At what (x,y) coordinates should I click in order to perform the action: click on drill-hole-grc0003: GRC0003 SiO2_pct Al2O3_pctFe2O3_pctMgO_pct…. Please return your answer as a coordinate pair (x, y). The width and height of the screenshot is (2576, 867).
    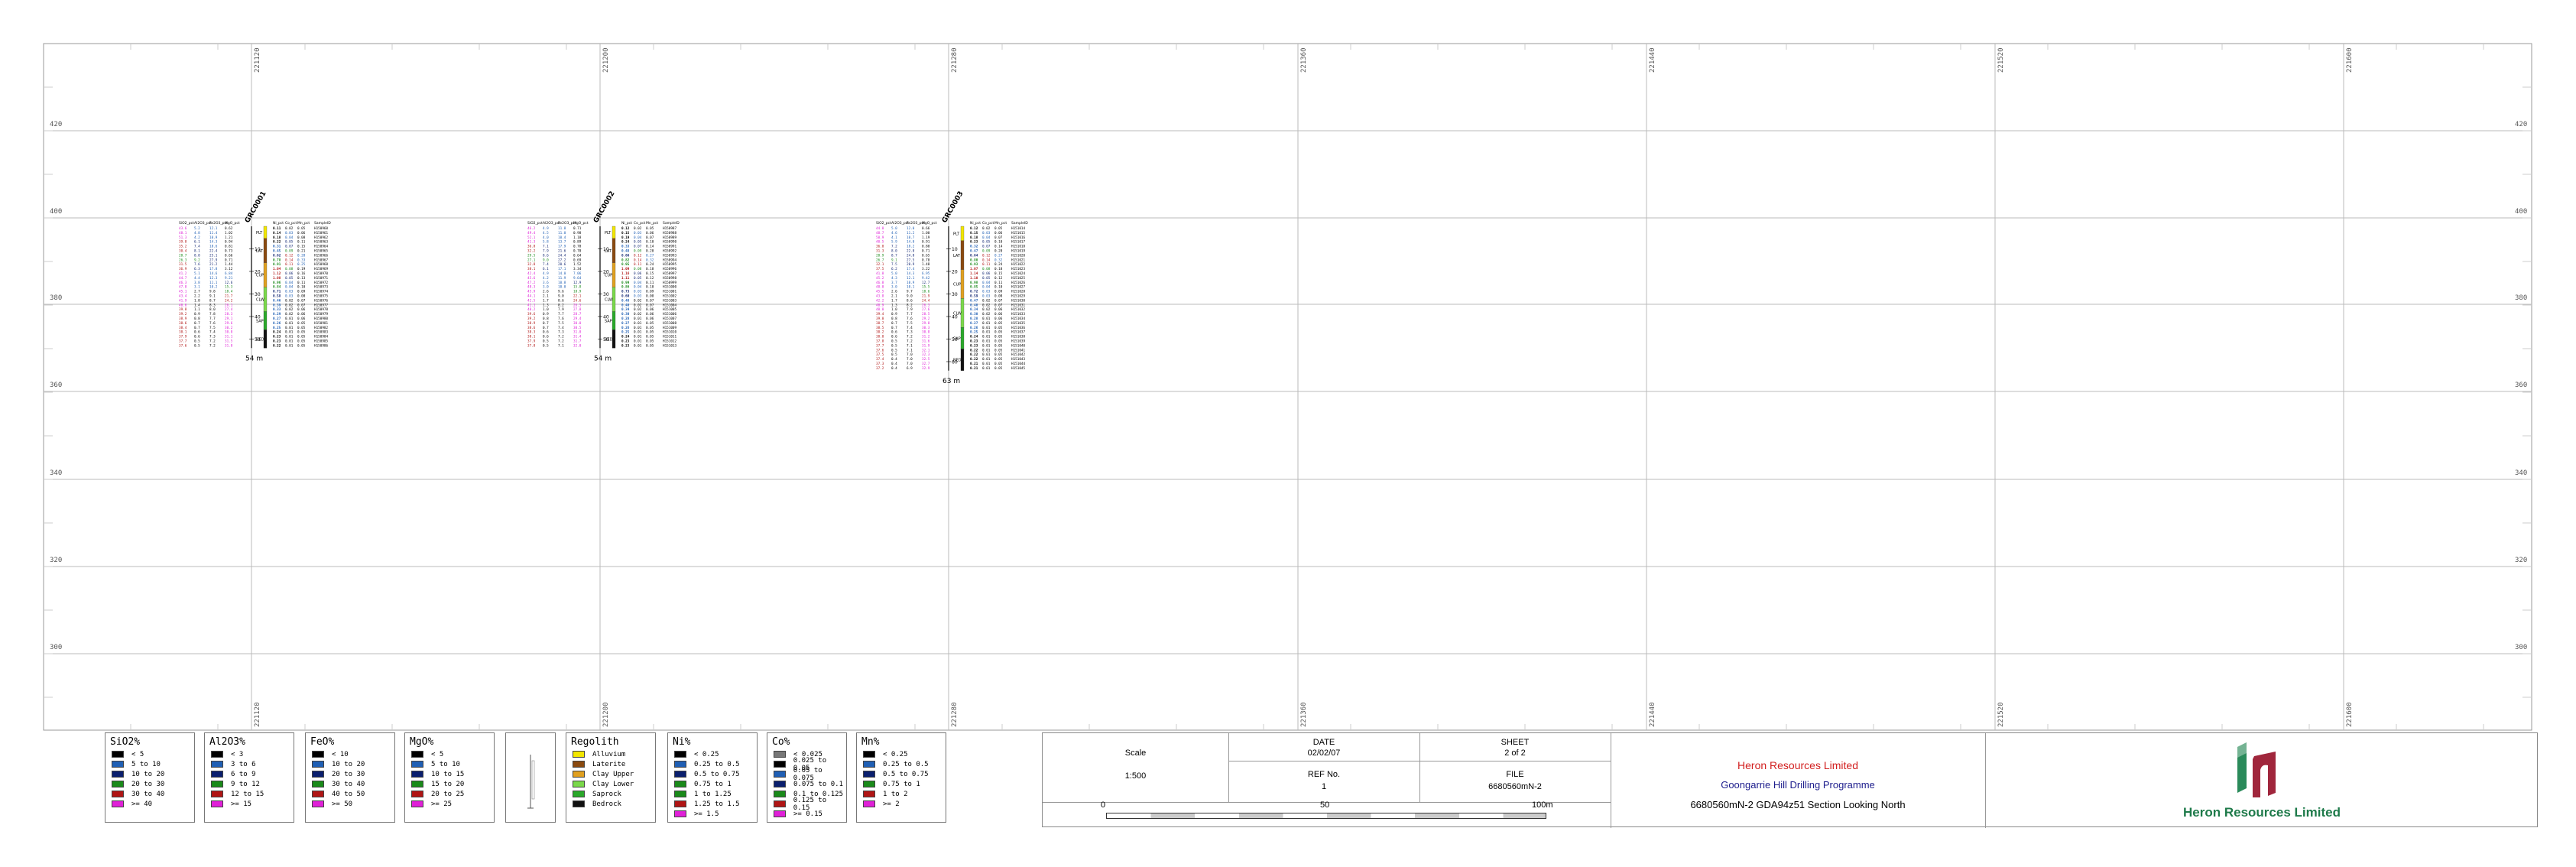
    Looking at the image, I should click on (952, 287).